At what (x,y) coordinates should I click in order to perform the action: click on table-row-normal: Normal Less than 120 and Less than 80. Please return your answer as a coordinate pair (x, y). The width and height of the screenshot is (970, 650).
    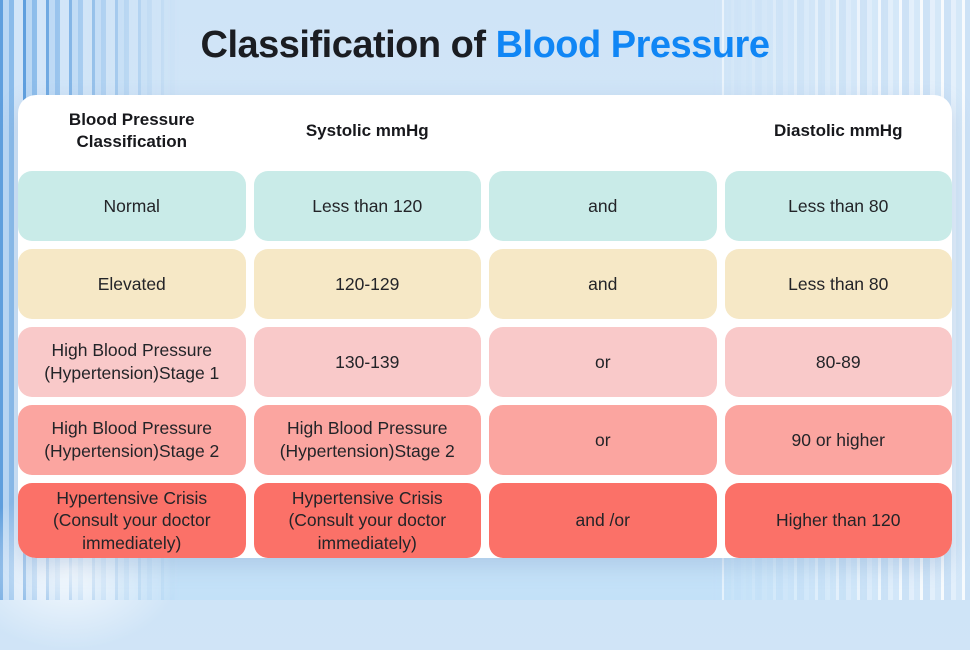
    Looking at the image, I should click on (485, 206).